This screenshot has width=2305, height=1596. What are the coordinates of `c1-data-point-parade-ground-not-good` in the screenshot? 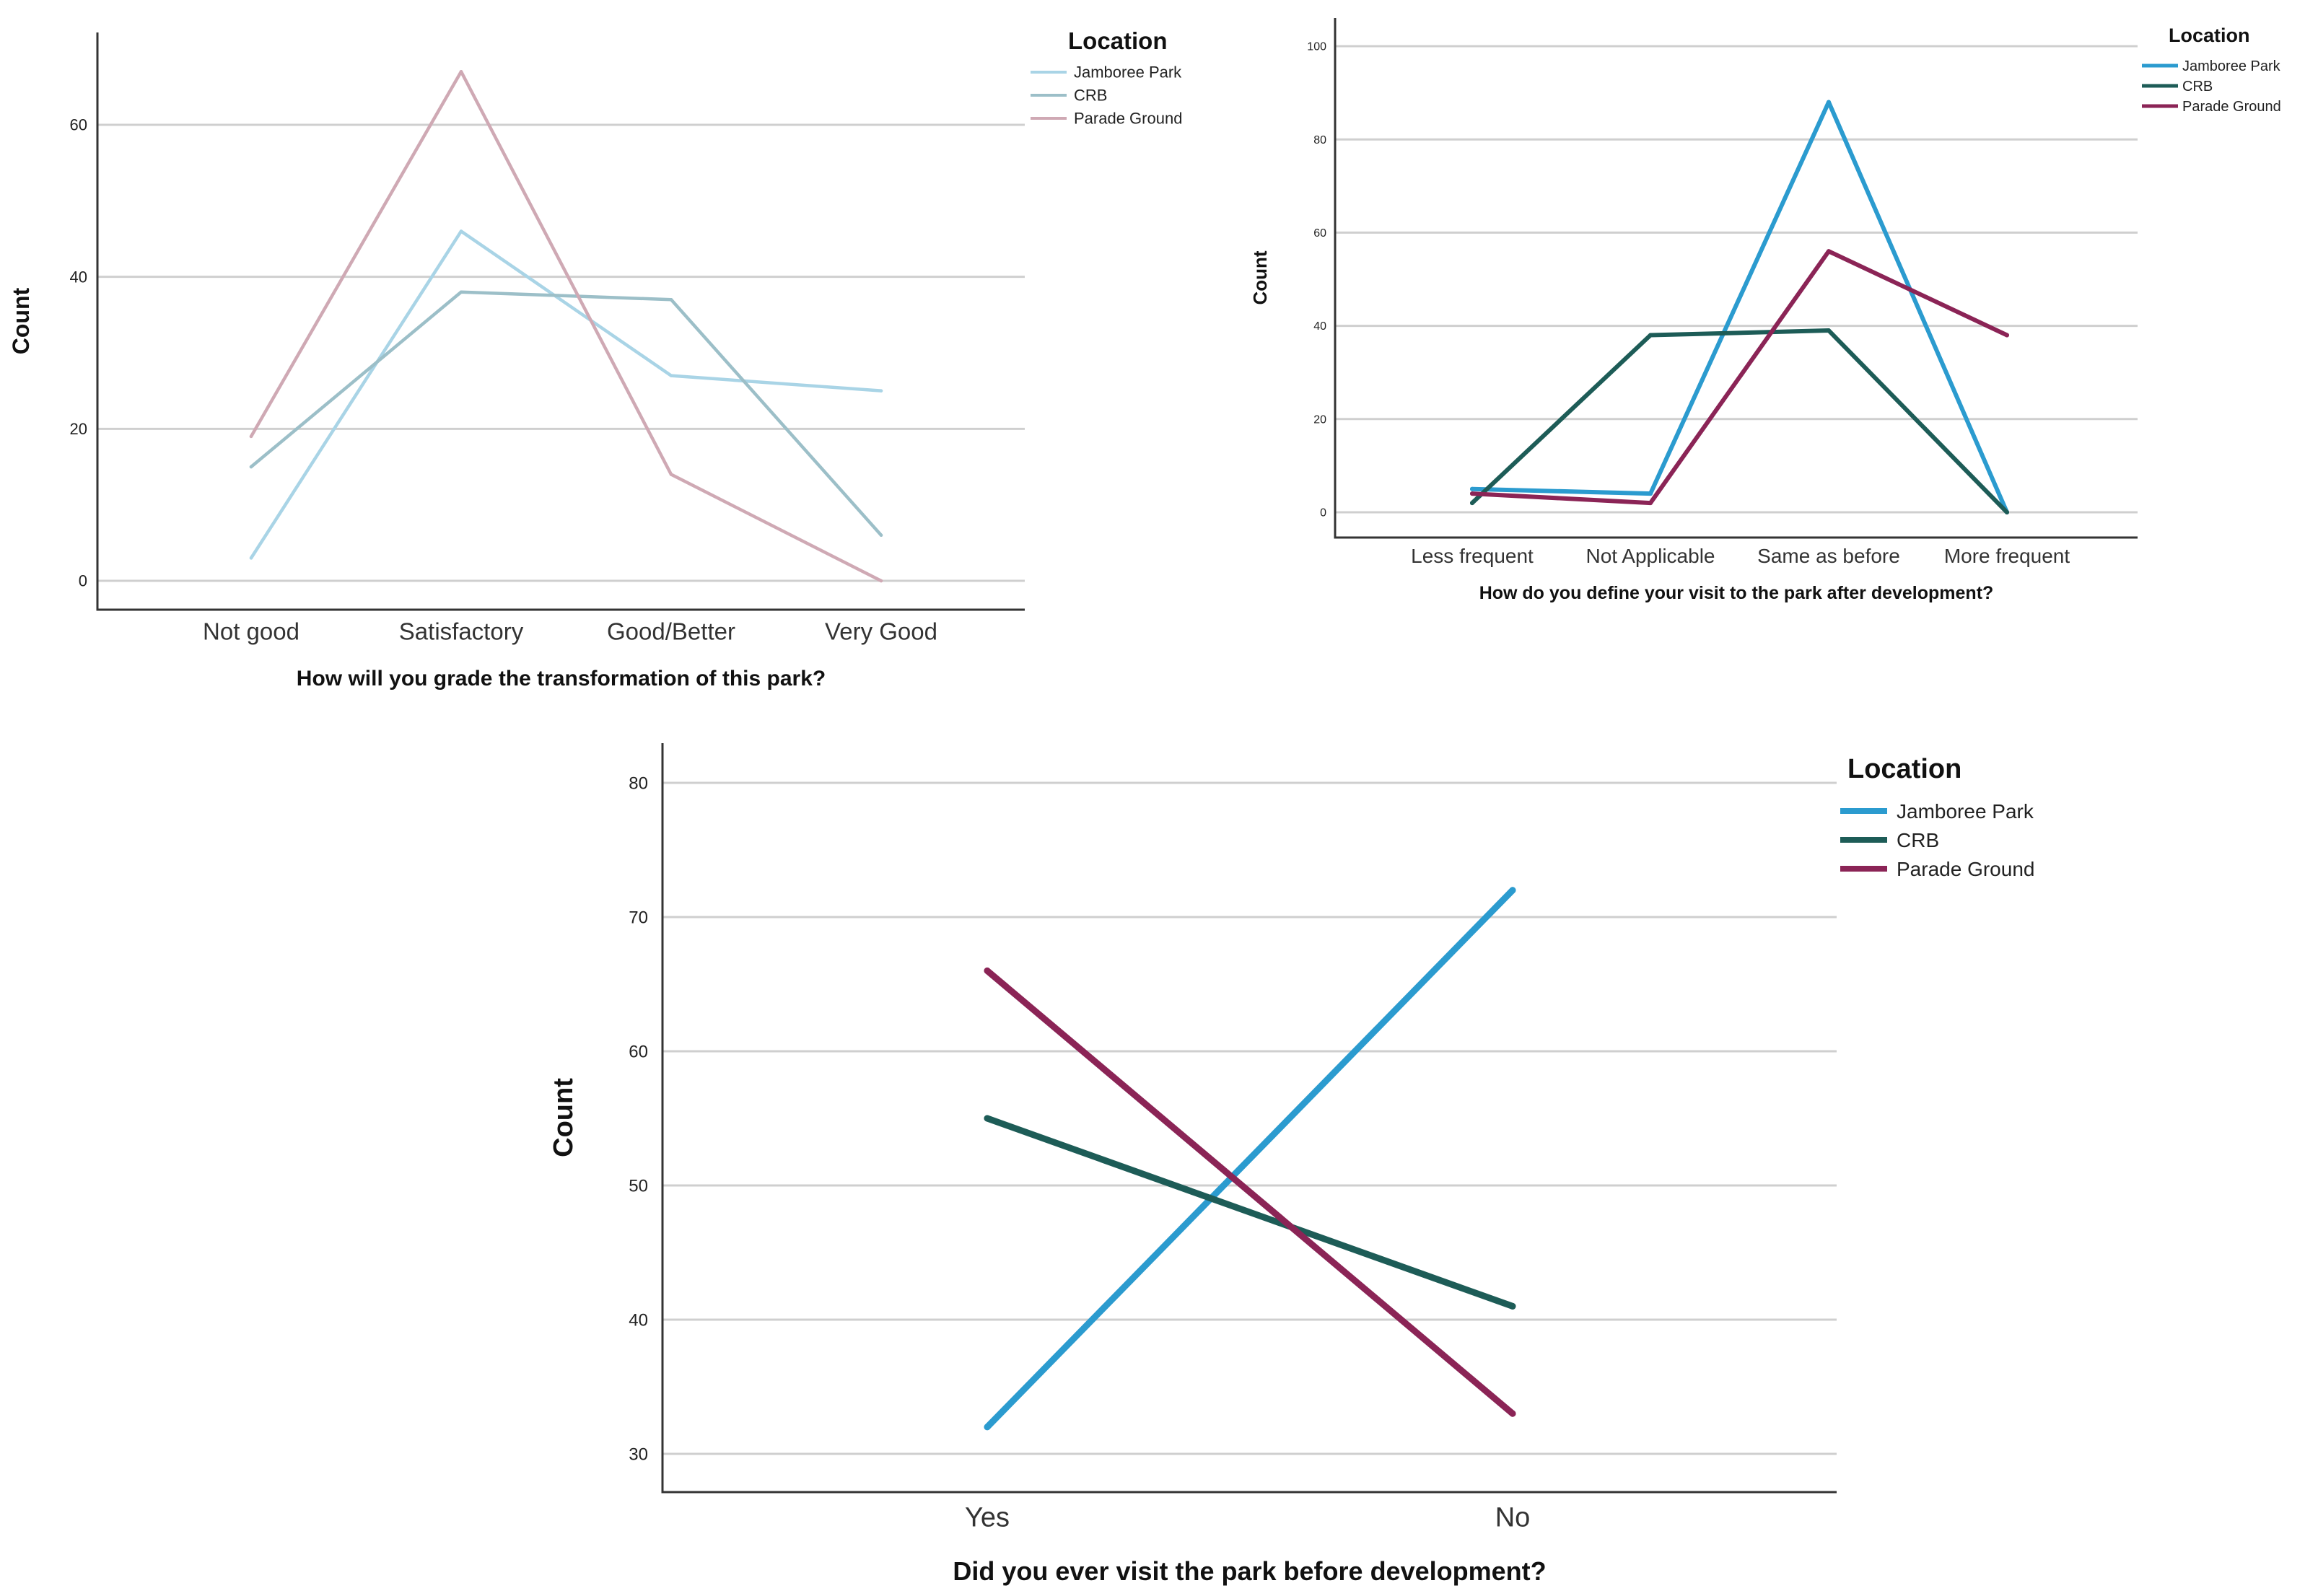 It's located at (251, 436).